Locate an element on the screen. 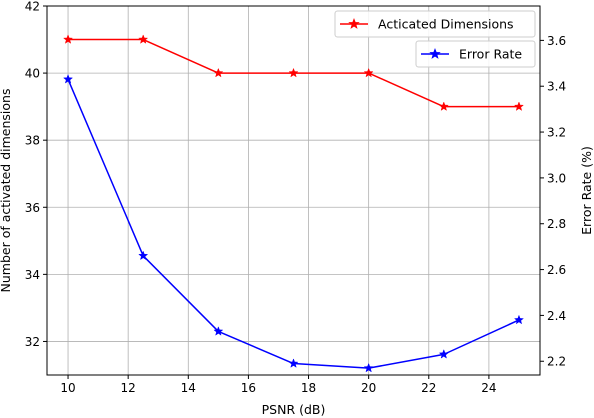 The width and height of the screenshot is (594, 418). x-axis-label: PSNR (dB) is located at coordinates (294, 409).